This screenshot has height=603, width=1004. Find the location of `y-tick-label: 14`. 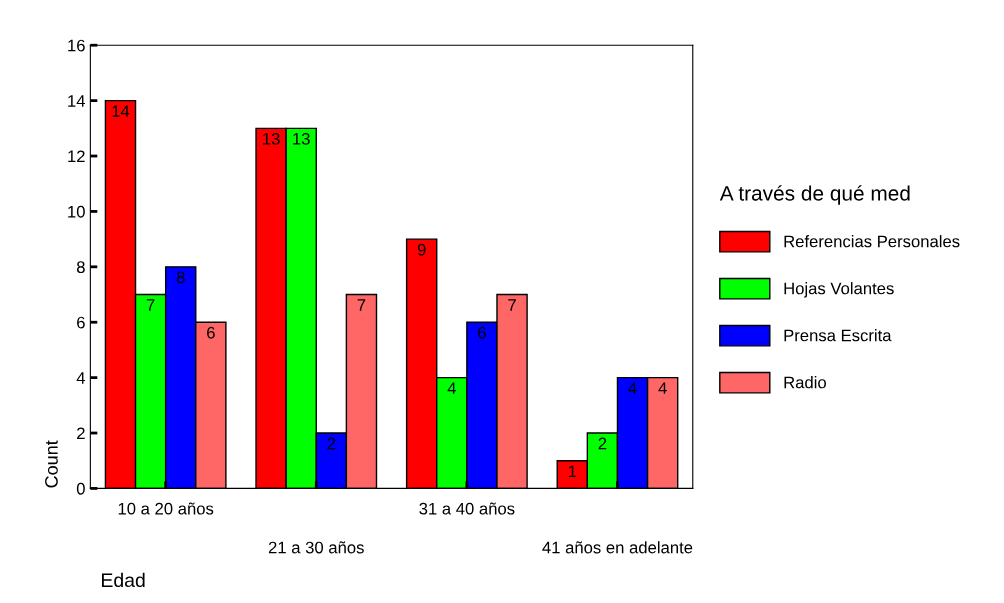

y-tick-label: 14 is located at coordinates (77, 101).